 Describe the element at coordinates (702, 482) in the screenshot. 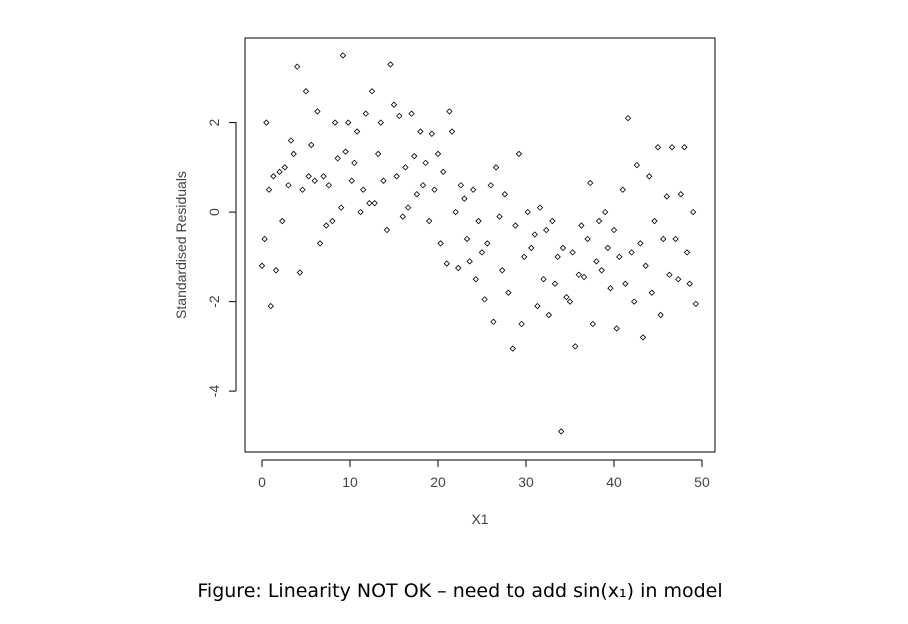

I see `x-tick-label: 50` at that location.